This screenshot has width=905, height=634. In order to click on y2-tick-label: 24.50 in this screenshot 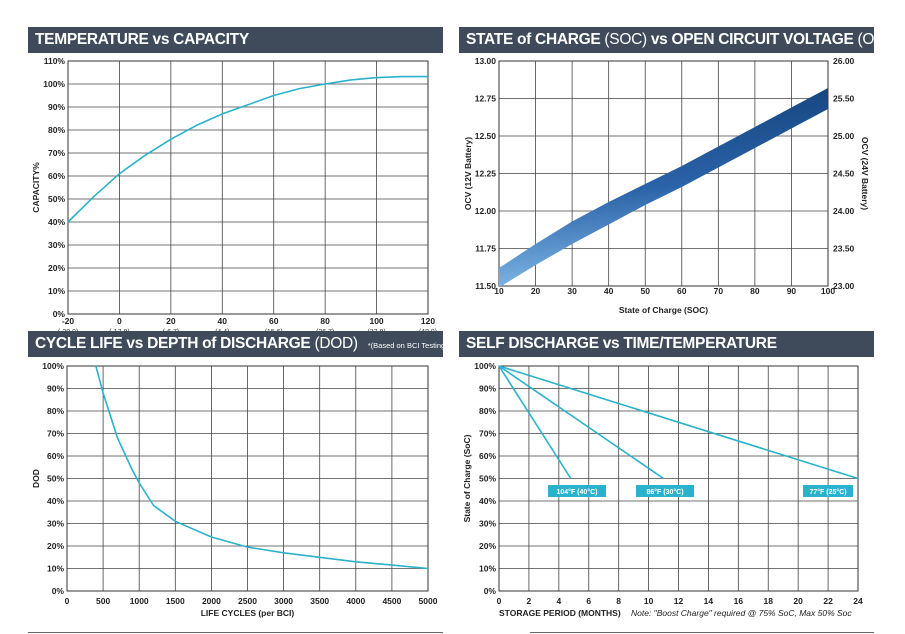, I will do `click(844, 174)`.